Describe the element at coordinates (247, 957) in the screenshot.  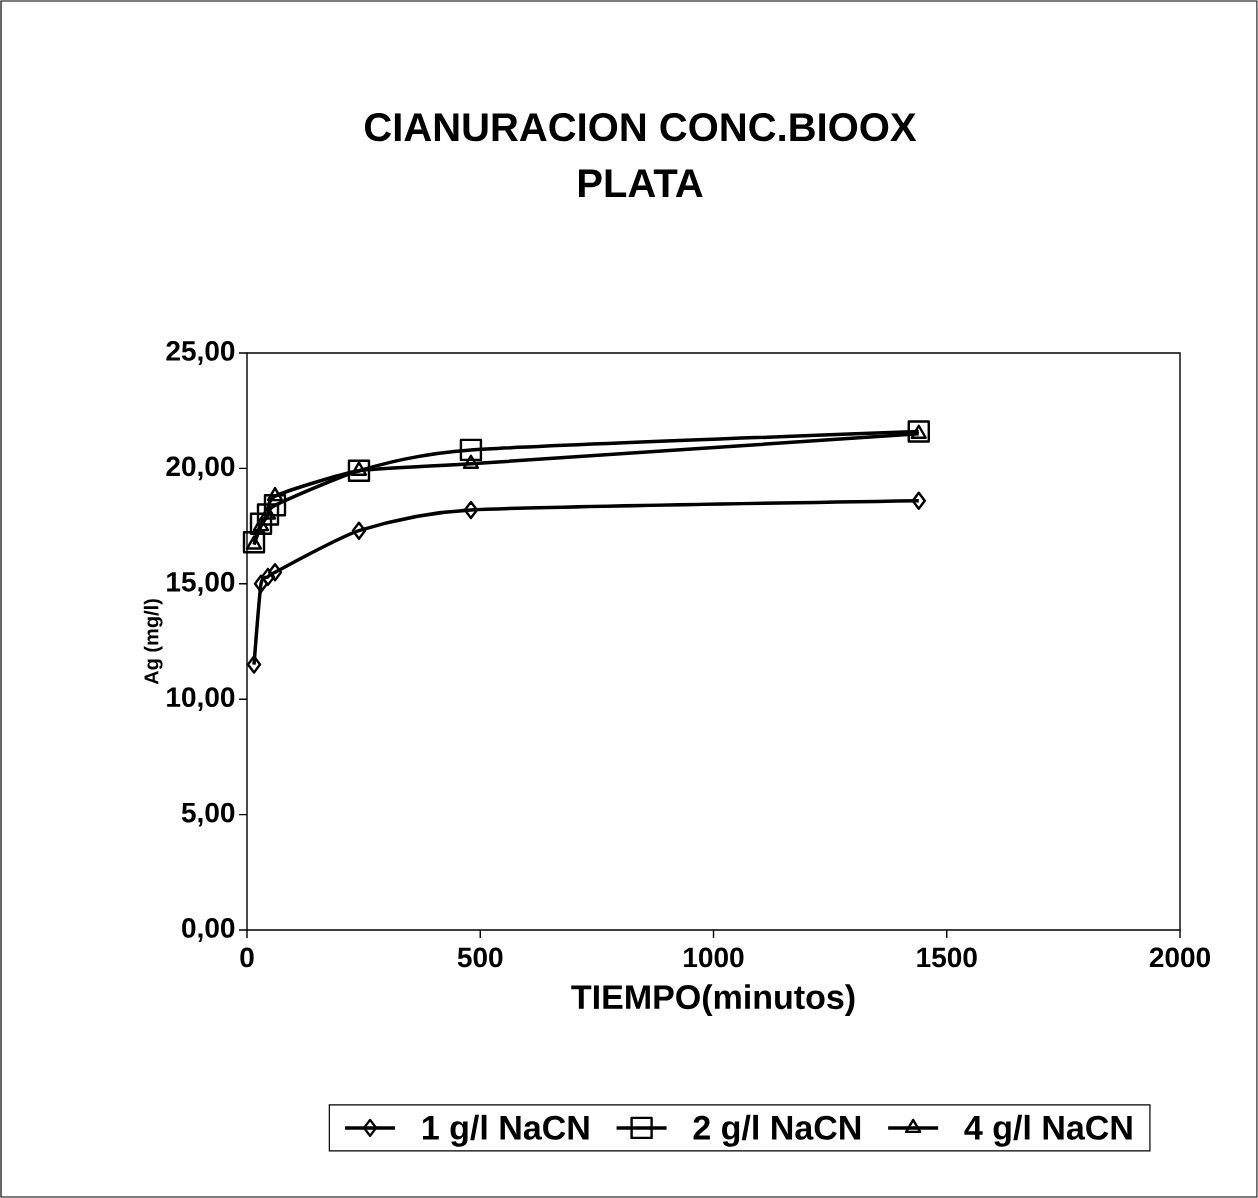
I see `x-tick-label: 0` at that location.